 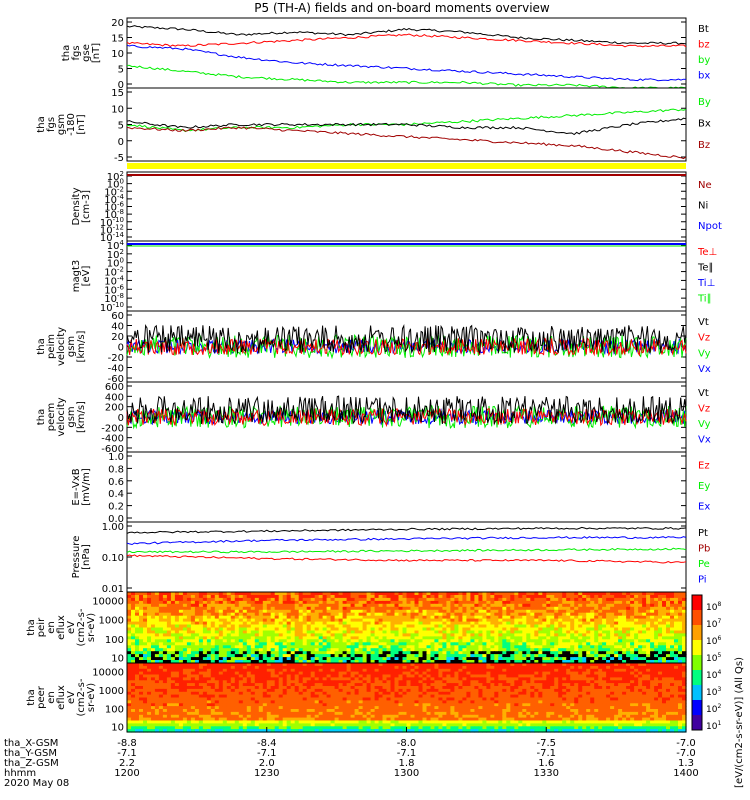 I want to click on y-axis-label-line: peem, so click(x=51, y=417).